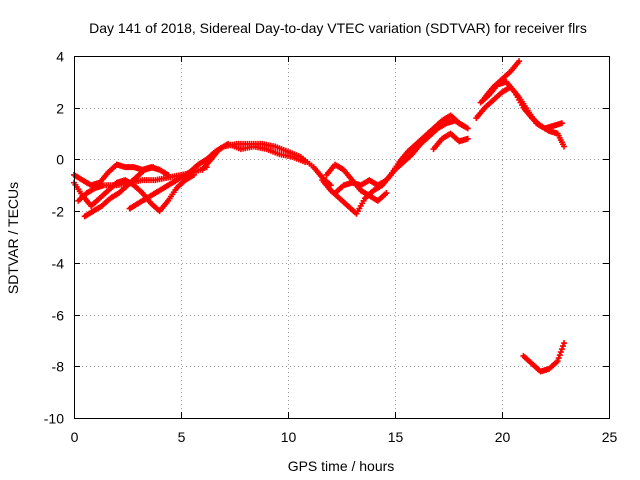  I want to click on y-tick-label: 4, so click(60, 57).